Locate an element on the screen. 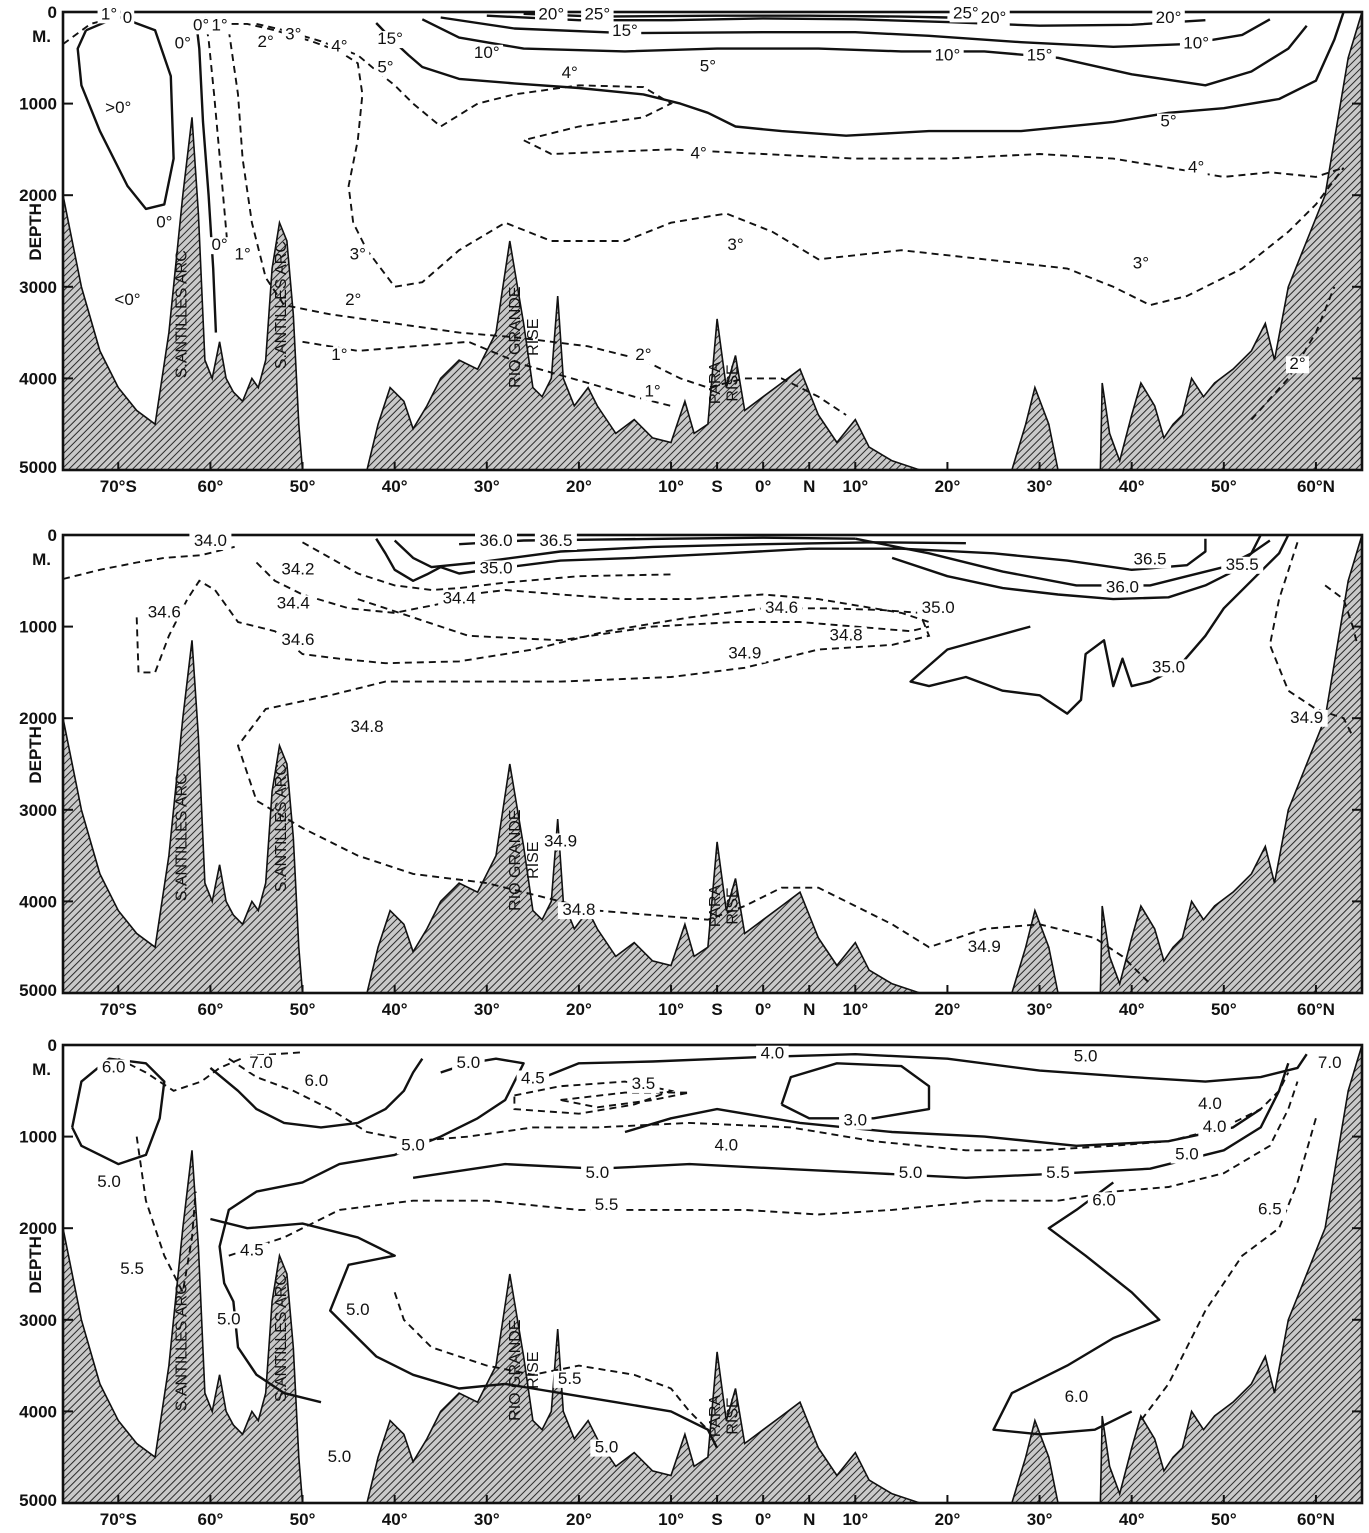  contour-label: 6.5 is located at coordinates (1270, 1208).